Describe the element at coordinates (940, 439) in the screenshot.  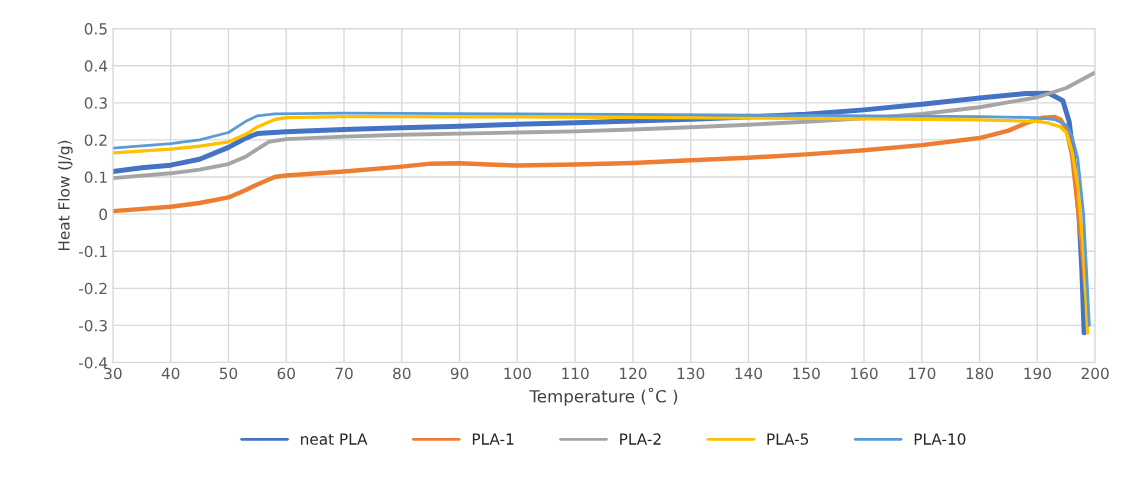
I see `legend-label: PLA-10` at that location.